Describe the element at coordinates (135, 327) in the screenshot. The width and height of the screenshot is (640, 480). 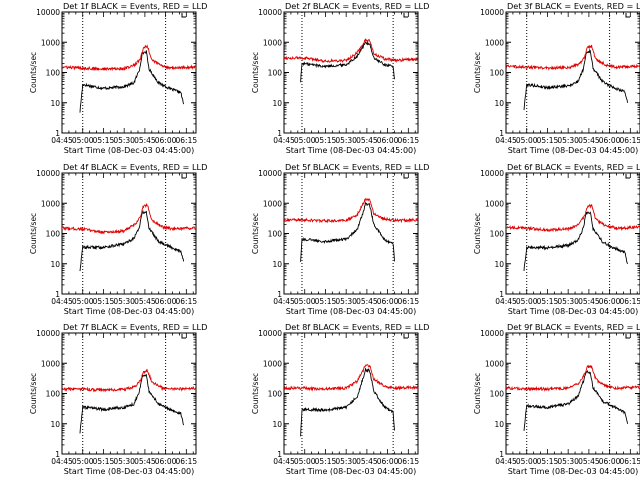
I see `panel-title: Det 7f BLACK = Events, RED = LLD` at that location.